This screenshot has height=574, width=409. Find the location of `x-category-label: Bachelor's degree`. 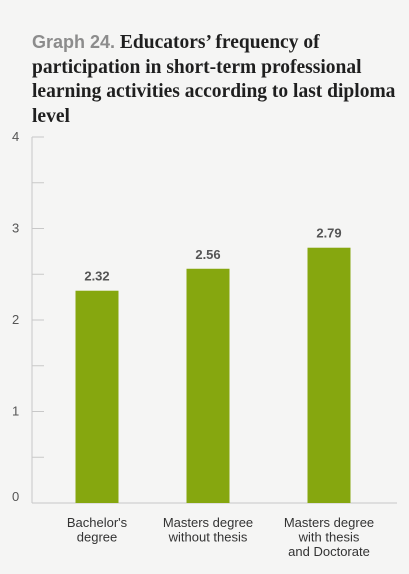

x-category-label: Bachelor's degree is located at coordinates (97, 530).